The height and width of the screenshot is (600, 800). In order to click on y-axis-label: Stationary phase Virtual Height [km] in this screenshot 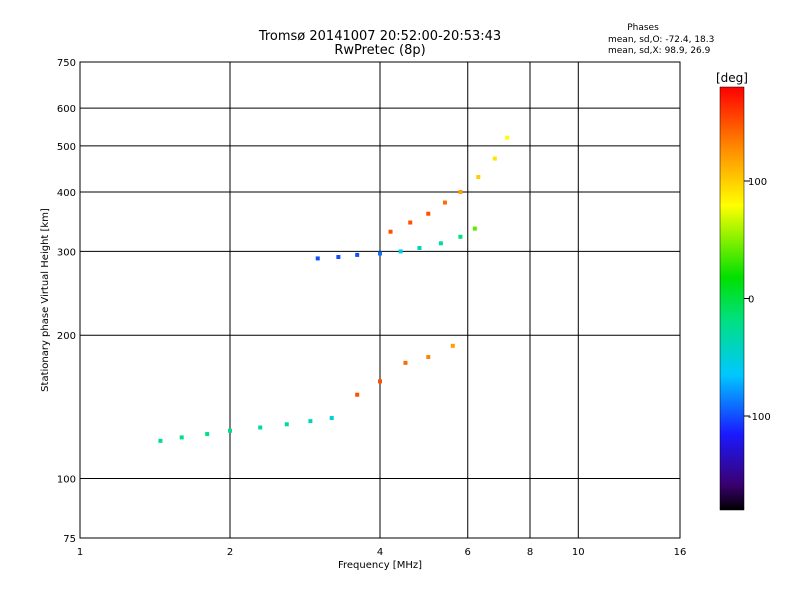, I will do `click(45, 300)`.